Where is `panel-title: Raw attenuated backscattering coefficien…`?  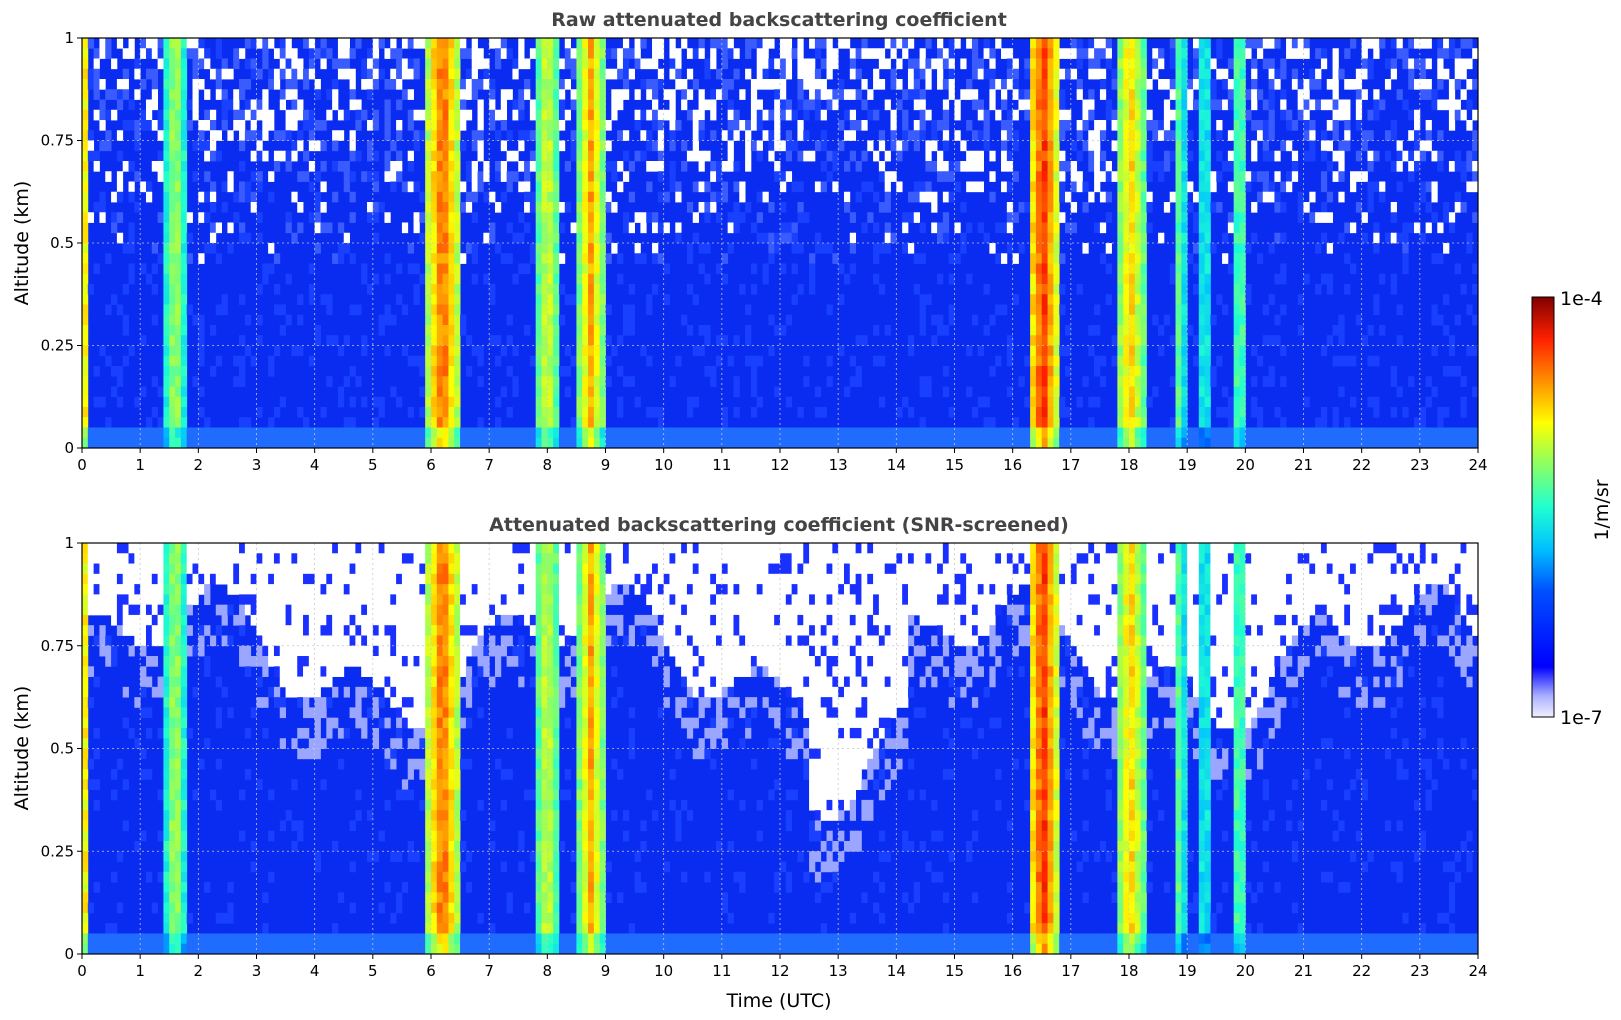 panel-title: Raw attenuated backscattering coefficien… is located at coordinates (779, 20).